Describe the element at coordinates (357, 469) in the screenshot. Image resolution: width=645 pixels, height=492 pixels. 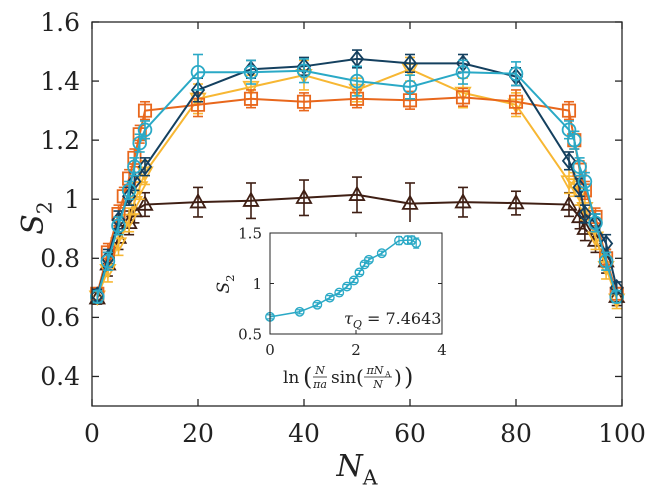
I see `x-axis-title: NA` at that location.